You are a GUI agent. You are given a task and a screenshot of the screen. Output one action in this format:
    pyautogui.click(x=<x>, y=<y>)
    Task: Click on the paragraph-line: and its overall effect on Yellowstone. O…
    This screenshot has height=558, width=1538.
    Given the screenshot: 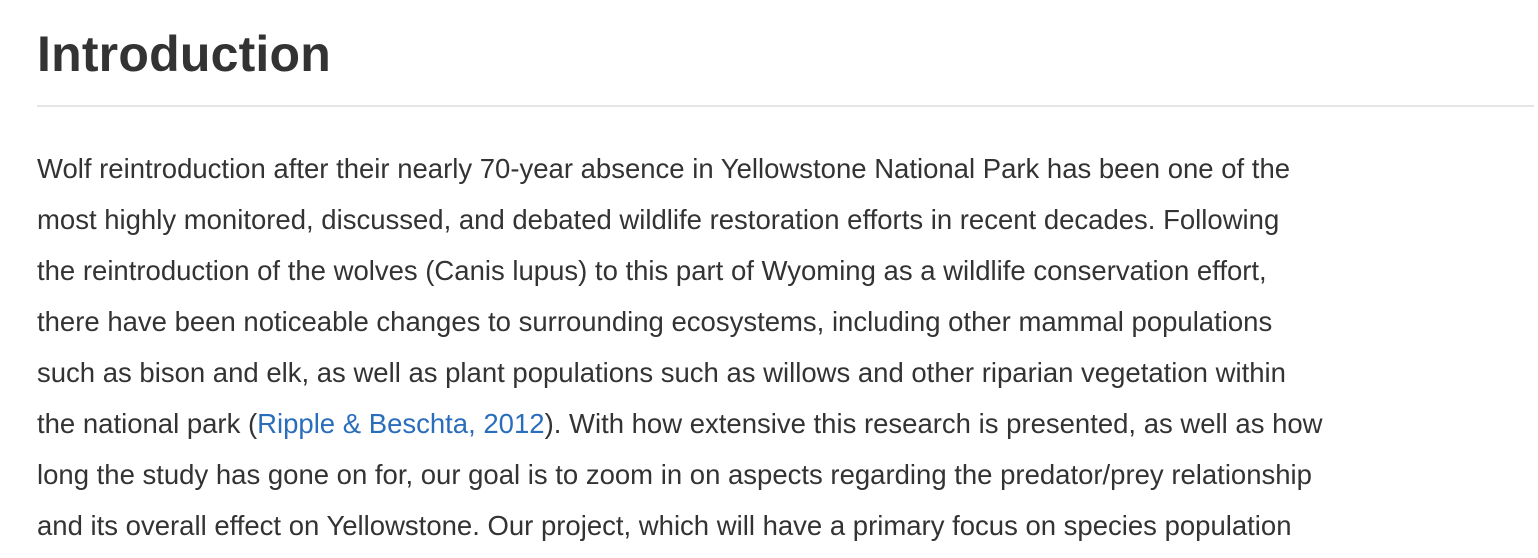 What is the action you would take?
    pyautogui.click(x=664, y=525)
    